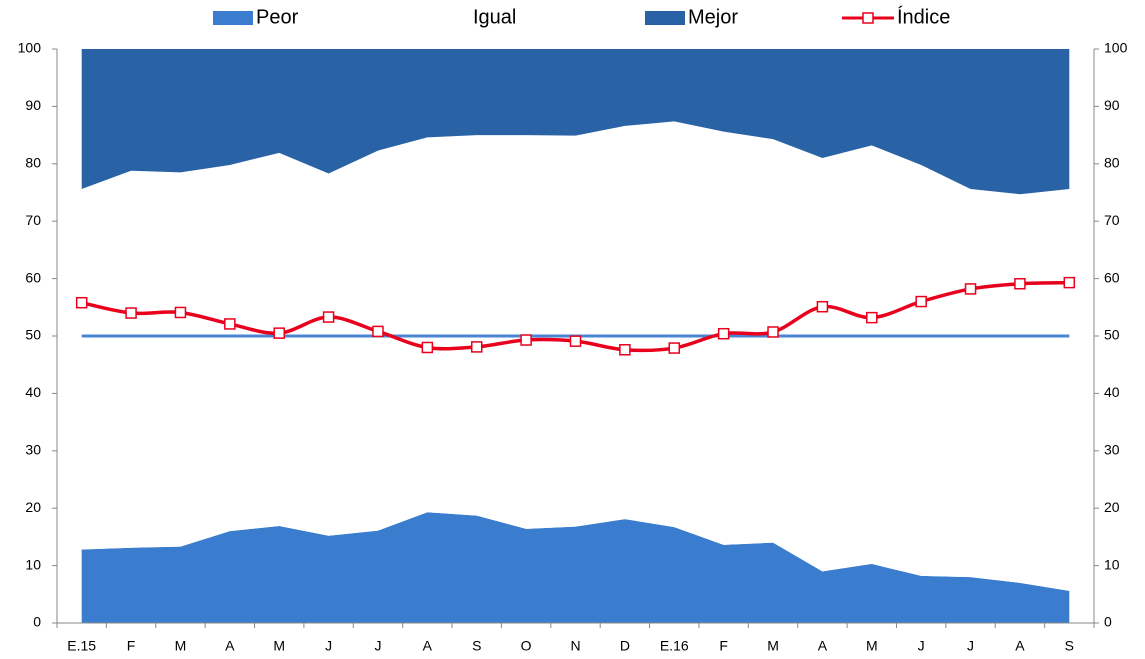  I want to click on x-tick-label: N, so click(575, 646).